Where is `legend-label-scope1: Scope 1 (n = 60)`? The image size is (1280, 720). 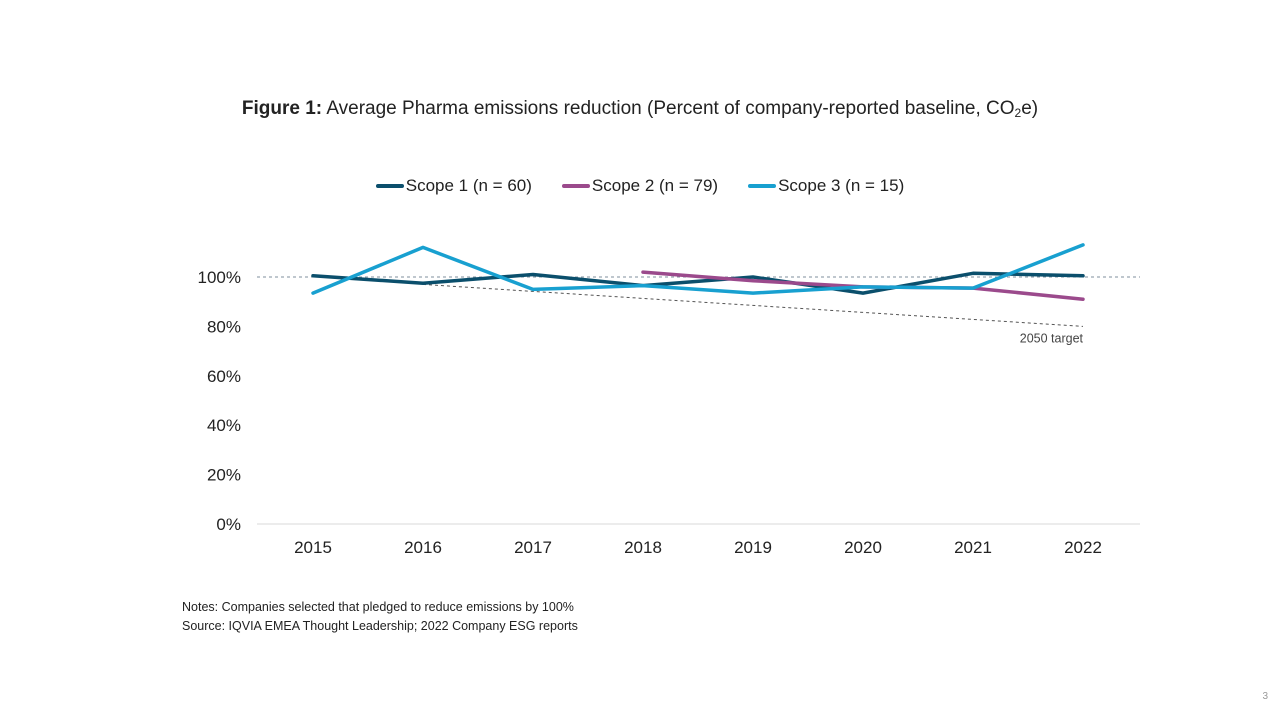 legend-label-scope1: Scope 1 (n = 60) is located at coordinates (468, 185).